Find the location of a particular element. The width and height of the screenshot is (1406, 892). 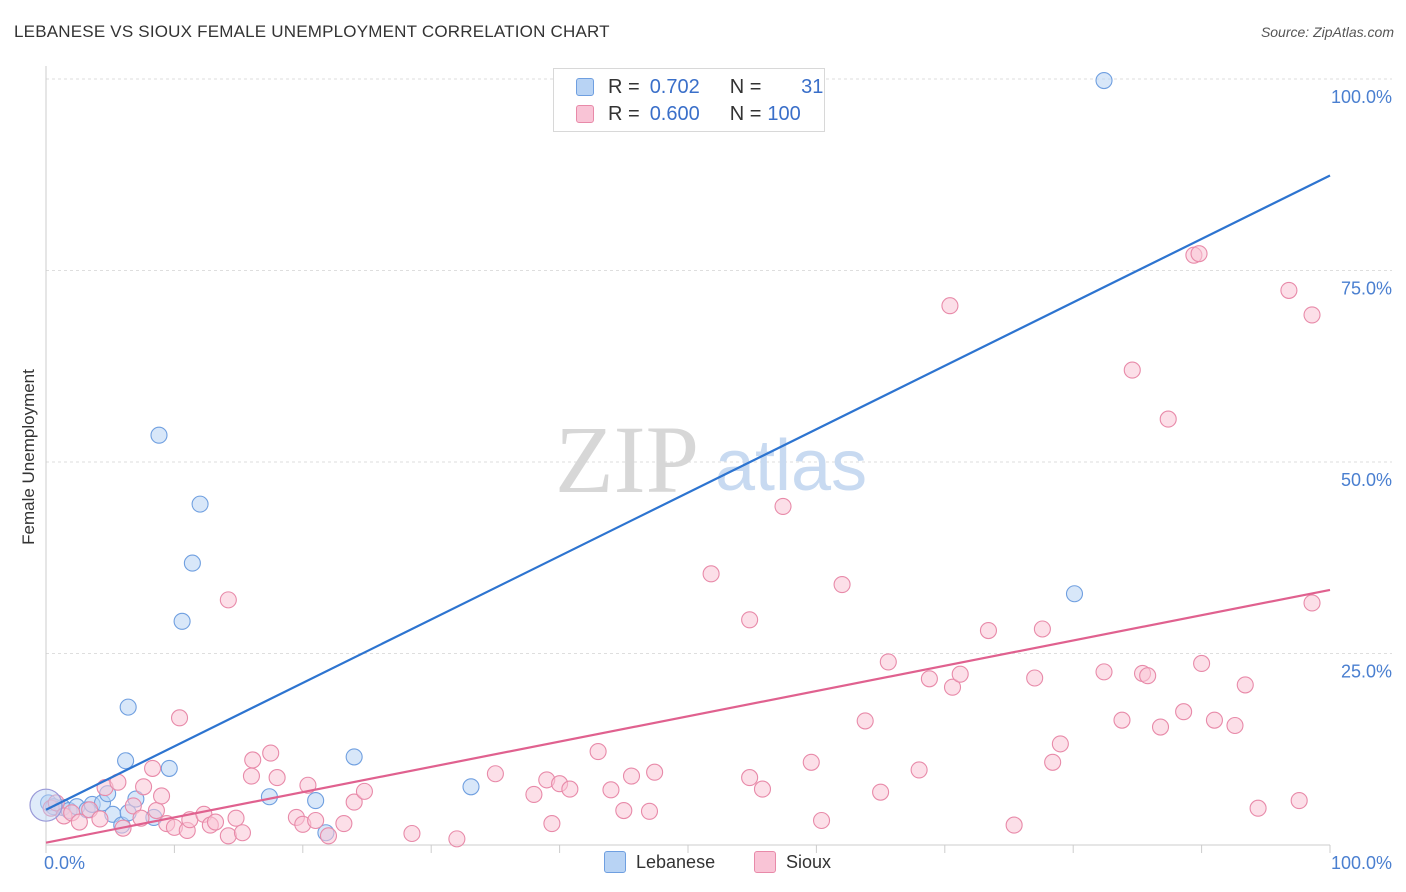

legend-row-sioux: R = 0.600 N = 100 is located at coordinates (691, 114).